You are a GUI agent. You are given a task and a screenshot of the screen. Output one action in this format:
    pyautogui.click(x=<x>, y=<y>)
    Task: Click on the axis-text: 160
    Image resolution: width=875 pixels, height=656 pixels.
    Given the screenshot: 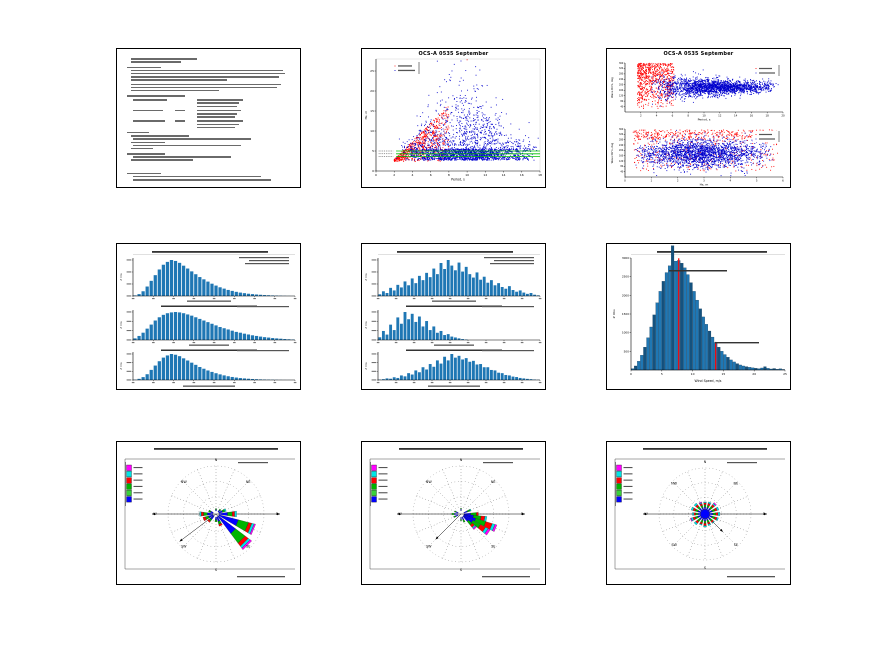 What is the action you would take?
    pyautogui.click(x=621, y=90)
    